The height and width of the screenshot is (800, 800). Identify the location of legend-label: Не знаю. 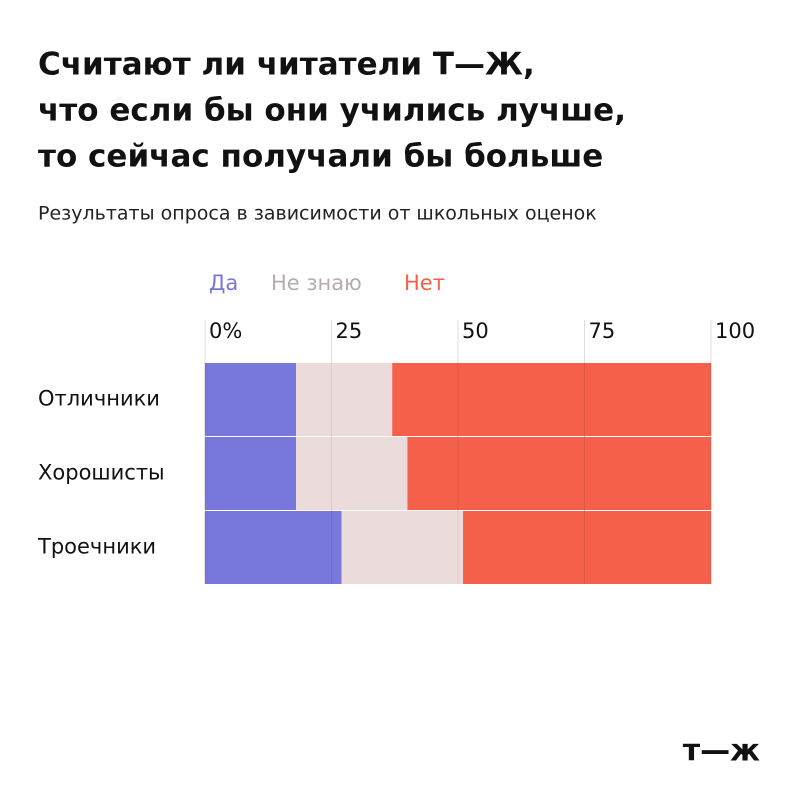
(316, 283).